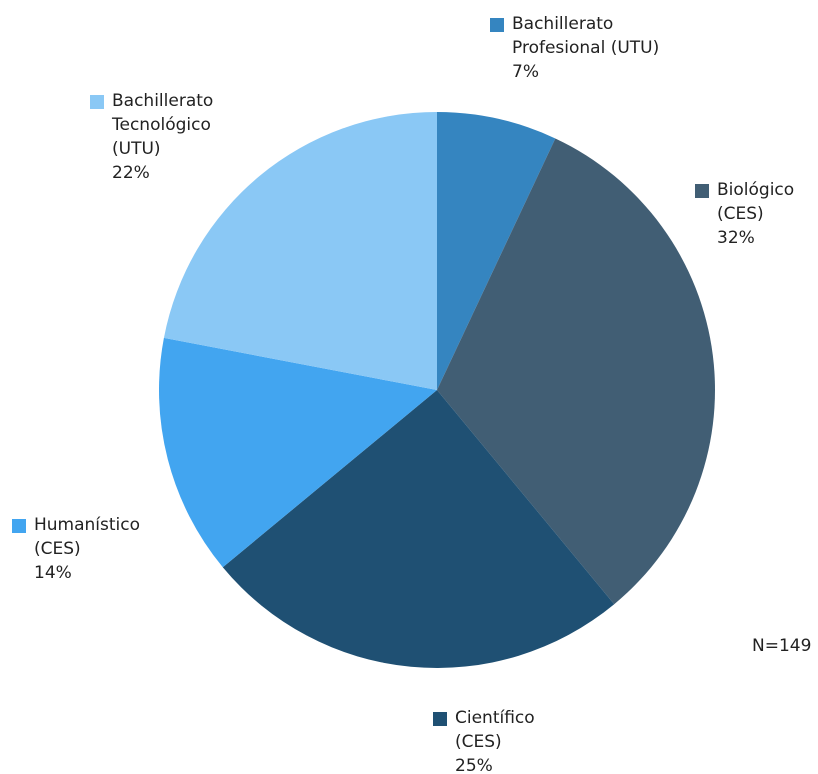 Image resolution: width=818 pixels, height=774 pixels. What do you see at coordinates (495, 730) in the screenshot?
I see `category-label: Científico (CES)` at bounding box center [495, 730].